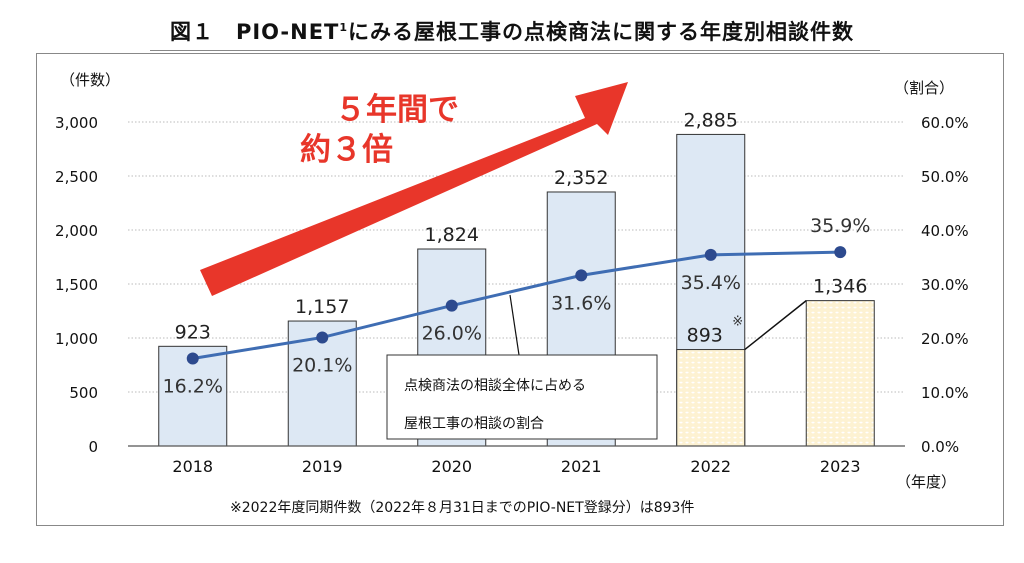 The image size is (1024, 563). I want to click on bar-value-label: 1,824, so click(452, 235).